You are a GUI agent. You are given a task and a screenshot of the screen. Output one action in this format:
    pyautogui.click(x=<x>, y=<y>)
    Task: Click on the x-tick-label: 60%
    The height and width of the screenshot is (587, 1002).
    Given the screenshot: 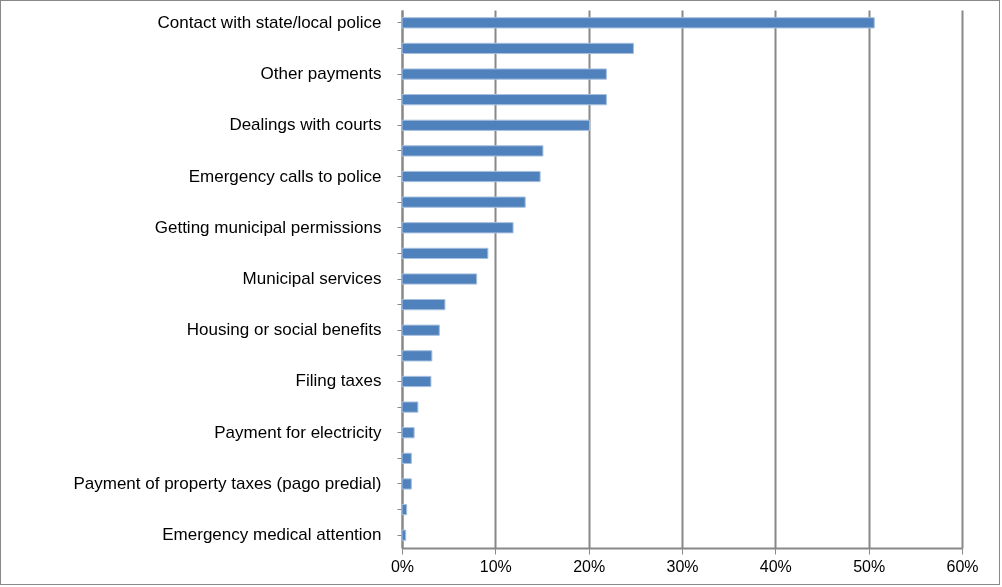 What is the action you would take?
    pyautogui.click(x=962, y=566)
    